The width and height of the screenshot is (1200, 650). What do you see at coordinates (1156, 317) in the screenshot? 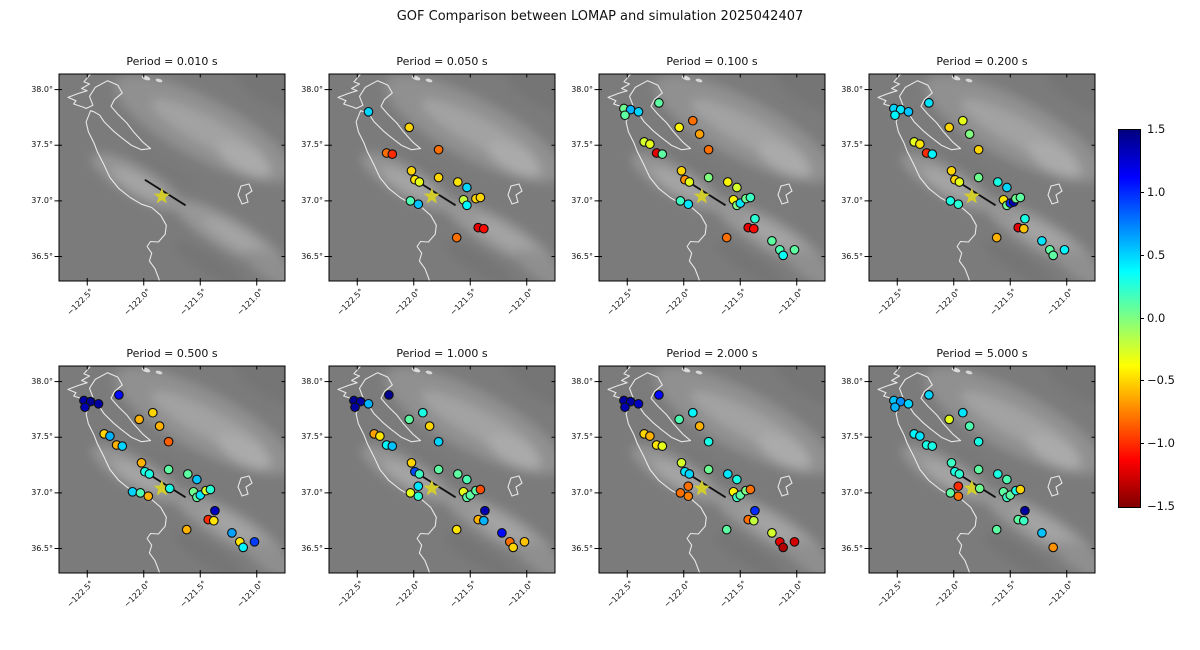
I see `colorbar-tick-label: 0.0` at bounding box center [1156, 317].